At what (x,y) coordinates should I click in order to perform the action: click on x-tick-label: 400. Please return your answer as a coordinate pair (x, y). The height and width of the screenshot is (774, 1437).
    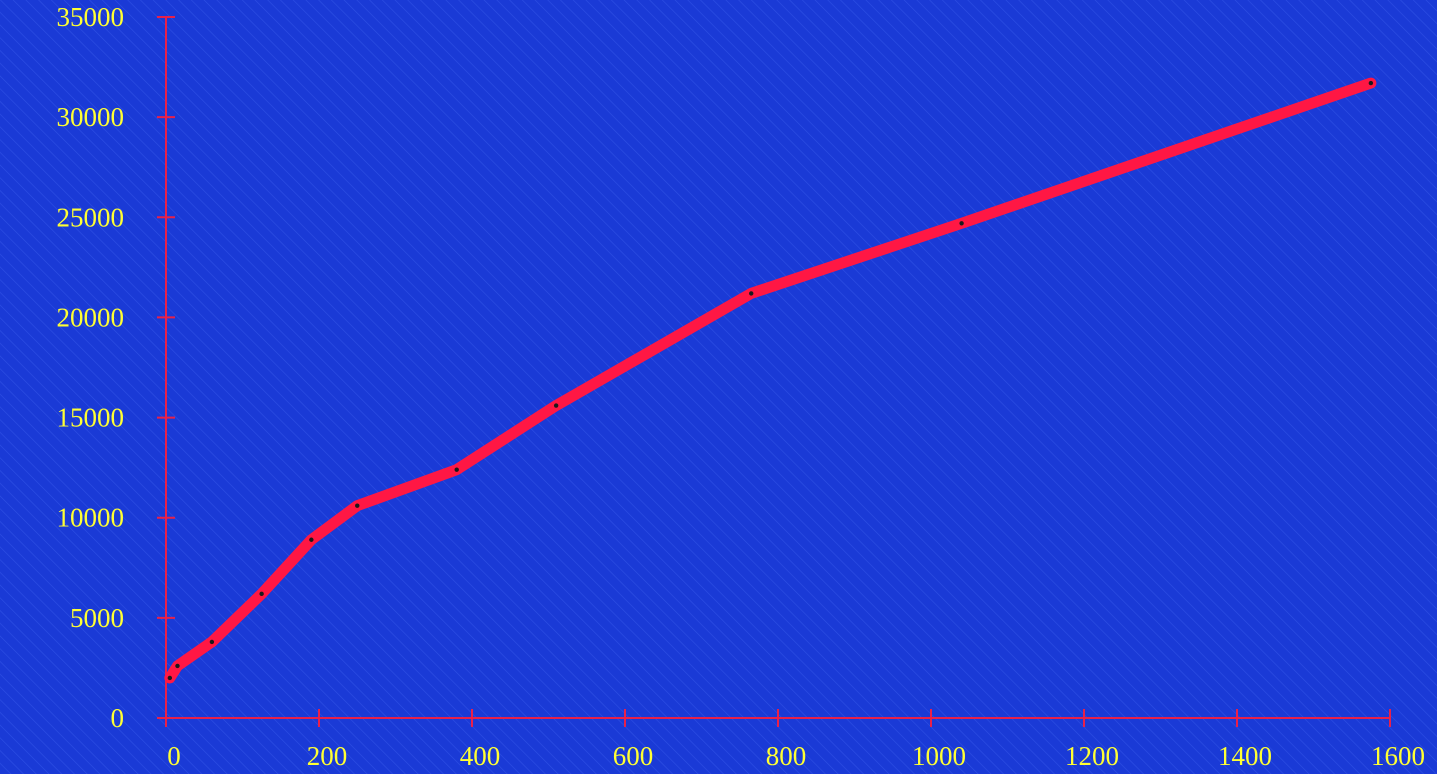
    Looking at the image, I should click on (480, 756).